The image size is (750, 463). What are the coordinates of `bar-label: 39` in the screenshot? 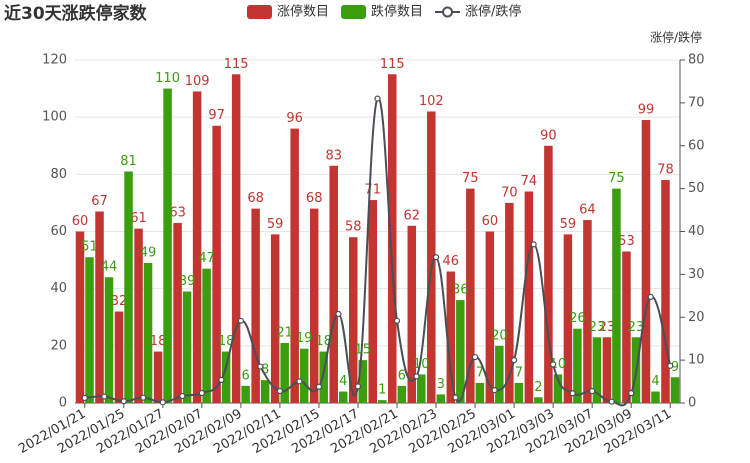 It's located at (187, 281).